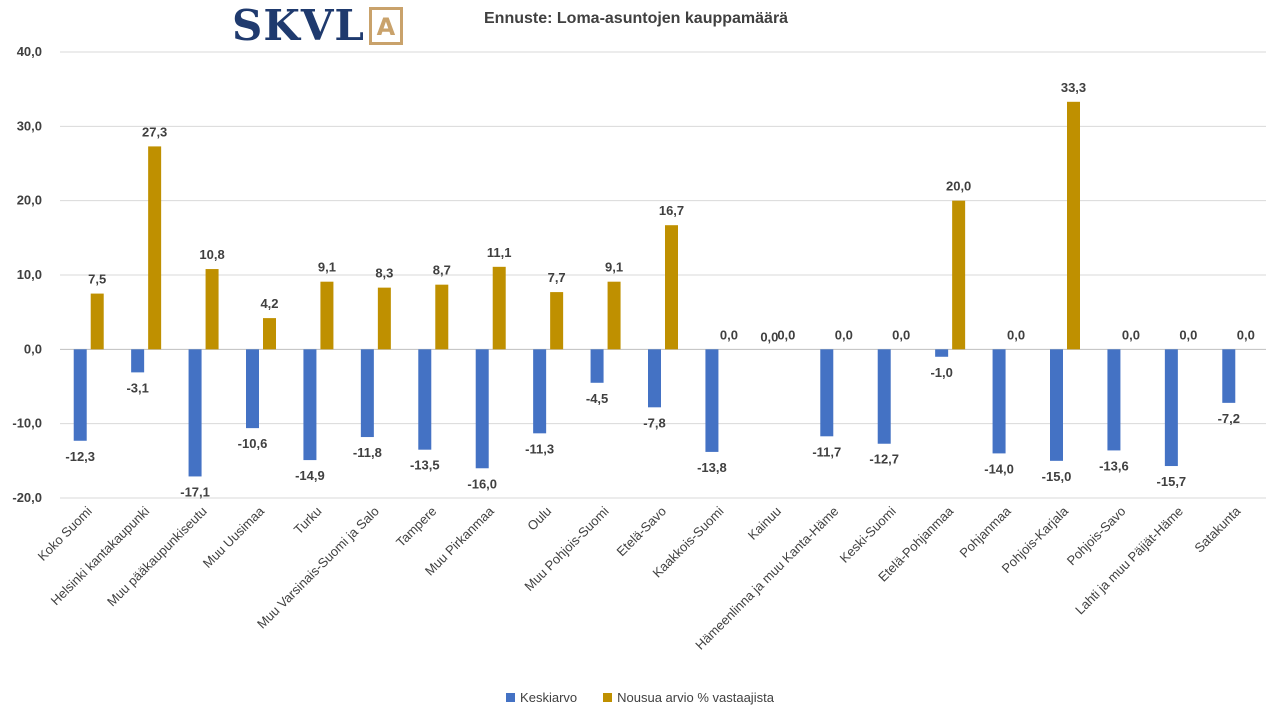 The image size is (1280, 720). Describe the element at coordinates (986, 532) in the screenshot. I see `x-tick-label: Pohjanmaa` at that location.